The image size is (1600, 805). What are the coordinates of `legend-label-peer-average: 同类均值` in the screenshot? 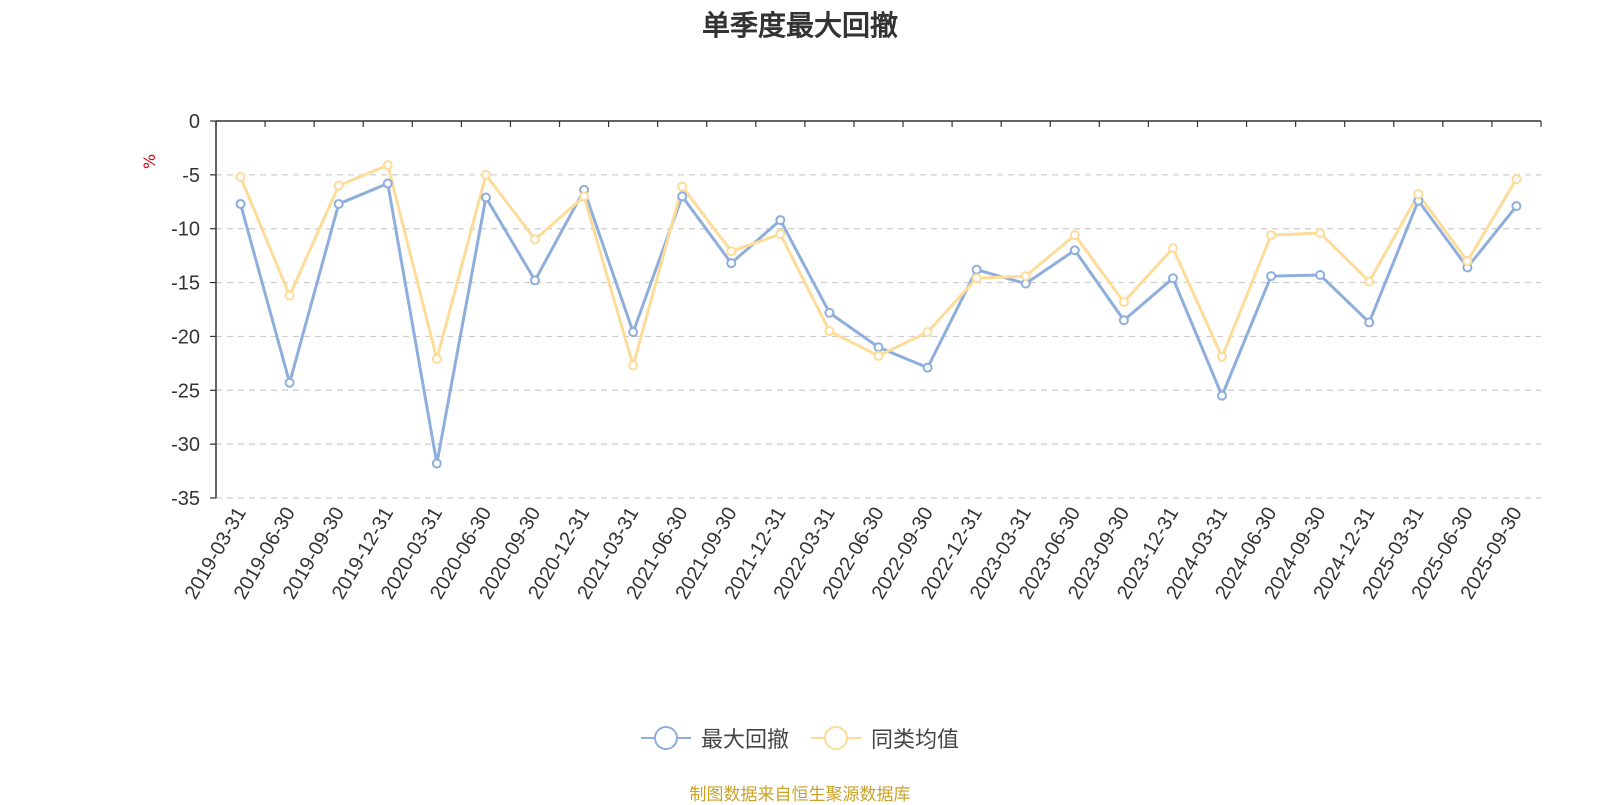 It's located at (915, 740).